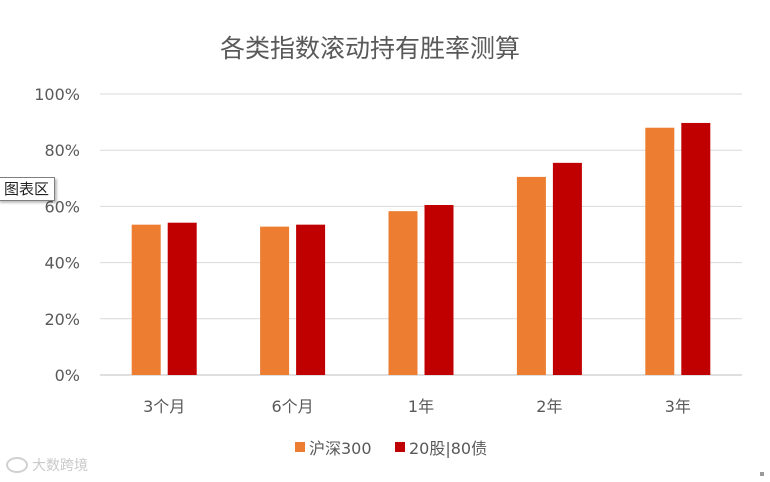 The height and width of the screenshot is (482, 770). What do you see at coordinates (62, 150) in the screenshot?
I see `y-tick-label: 80%` at bounding box center [62, 150].